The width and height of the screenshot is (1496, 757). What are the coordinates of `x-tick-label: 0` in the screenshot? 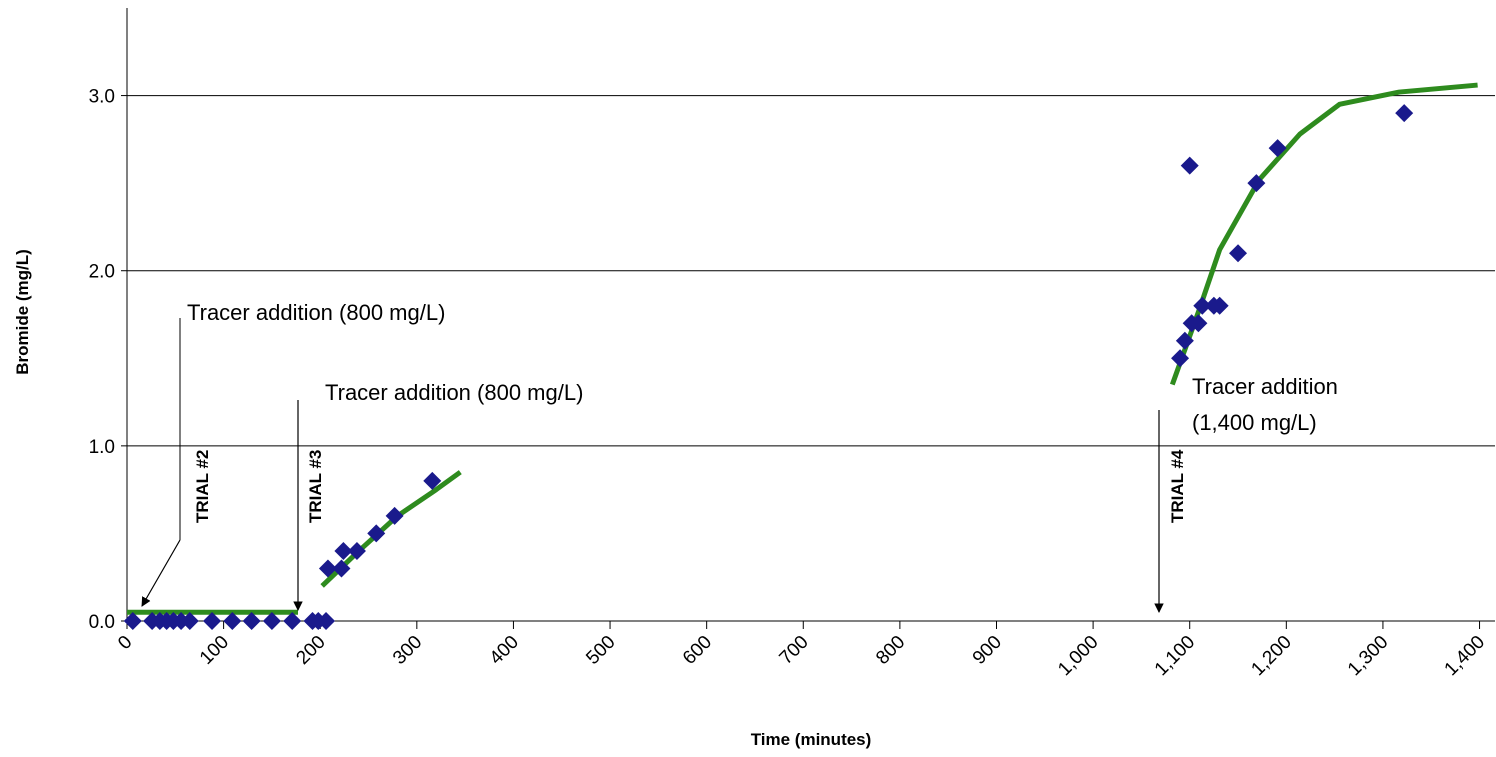 It's located at (125, 643).